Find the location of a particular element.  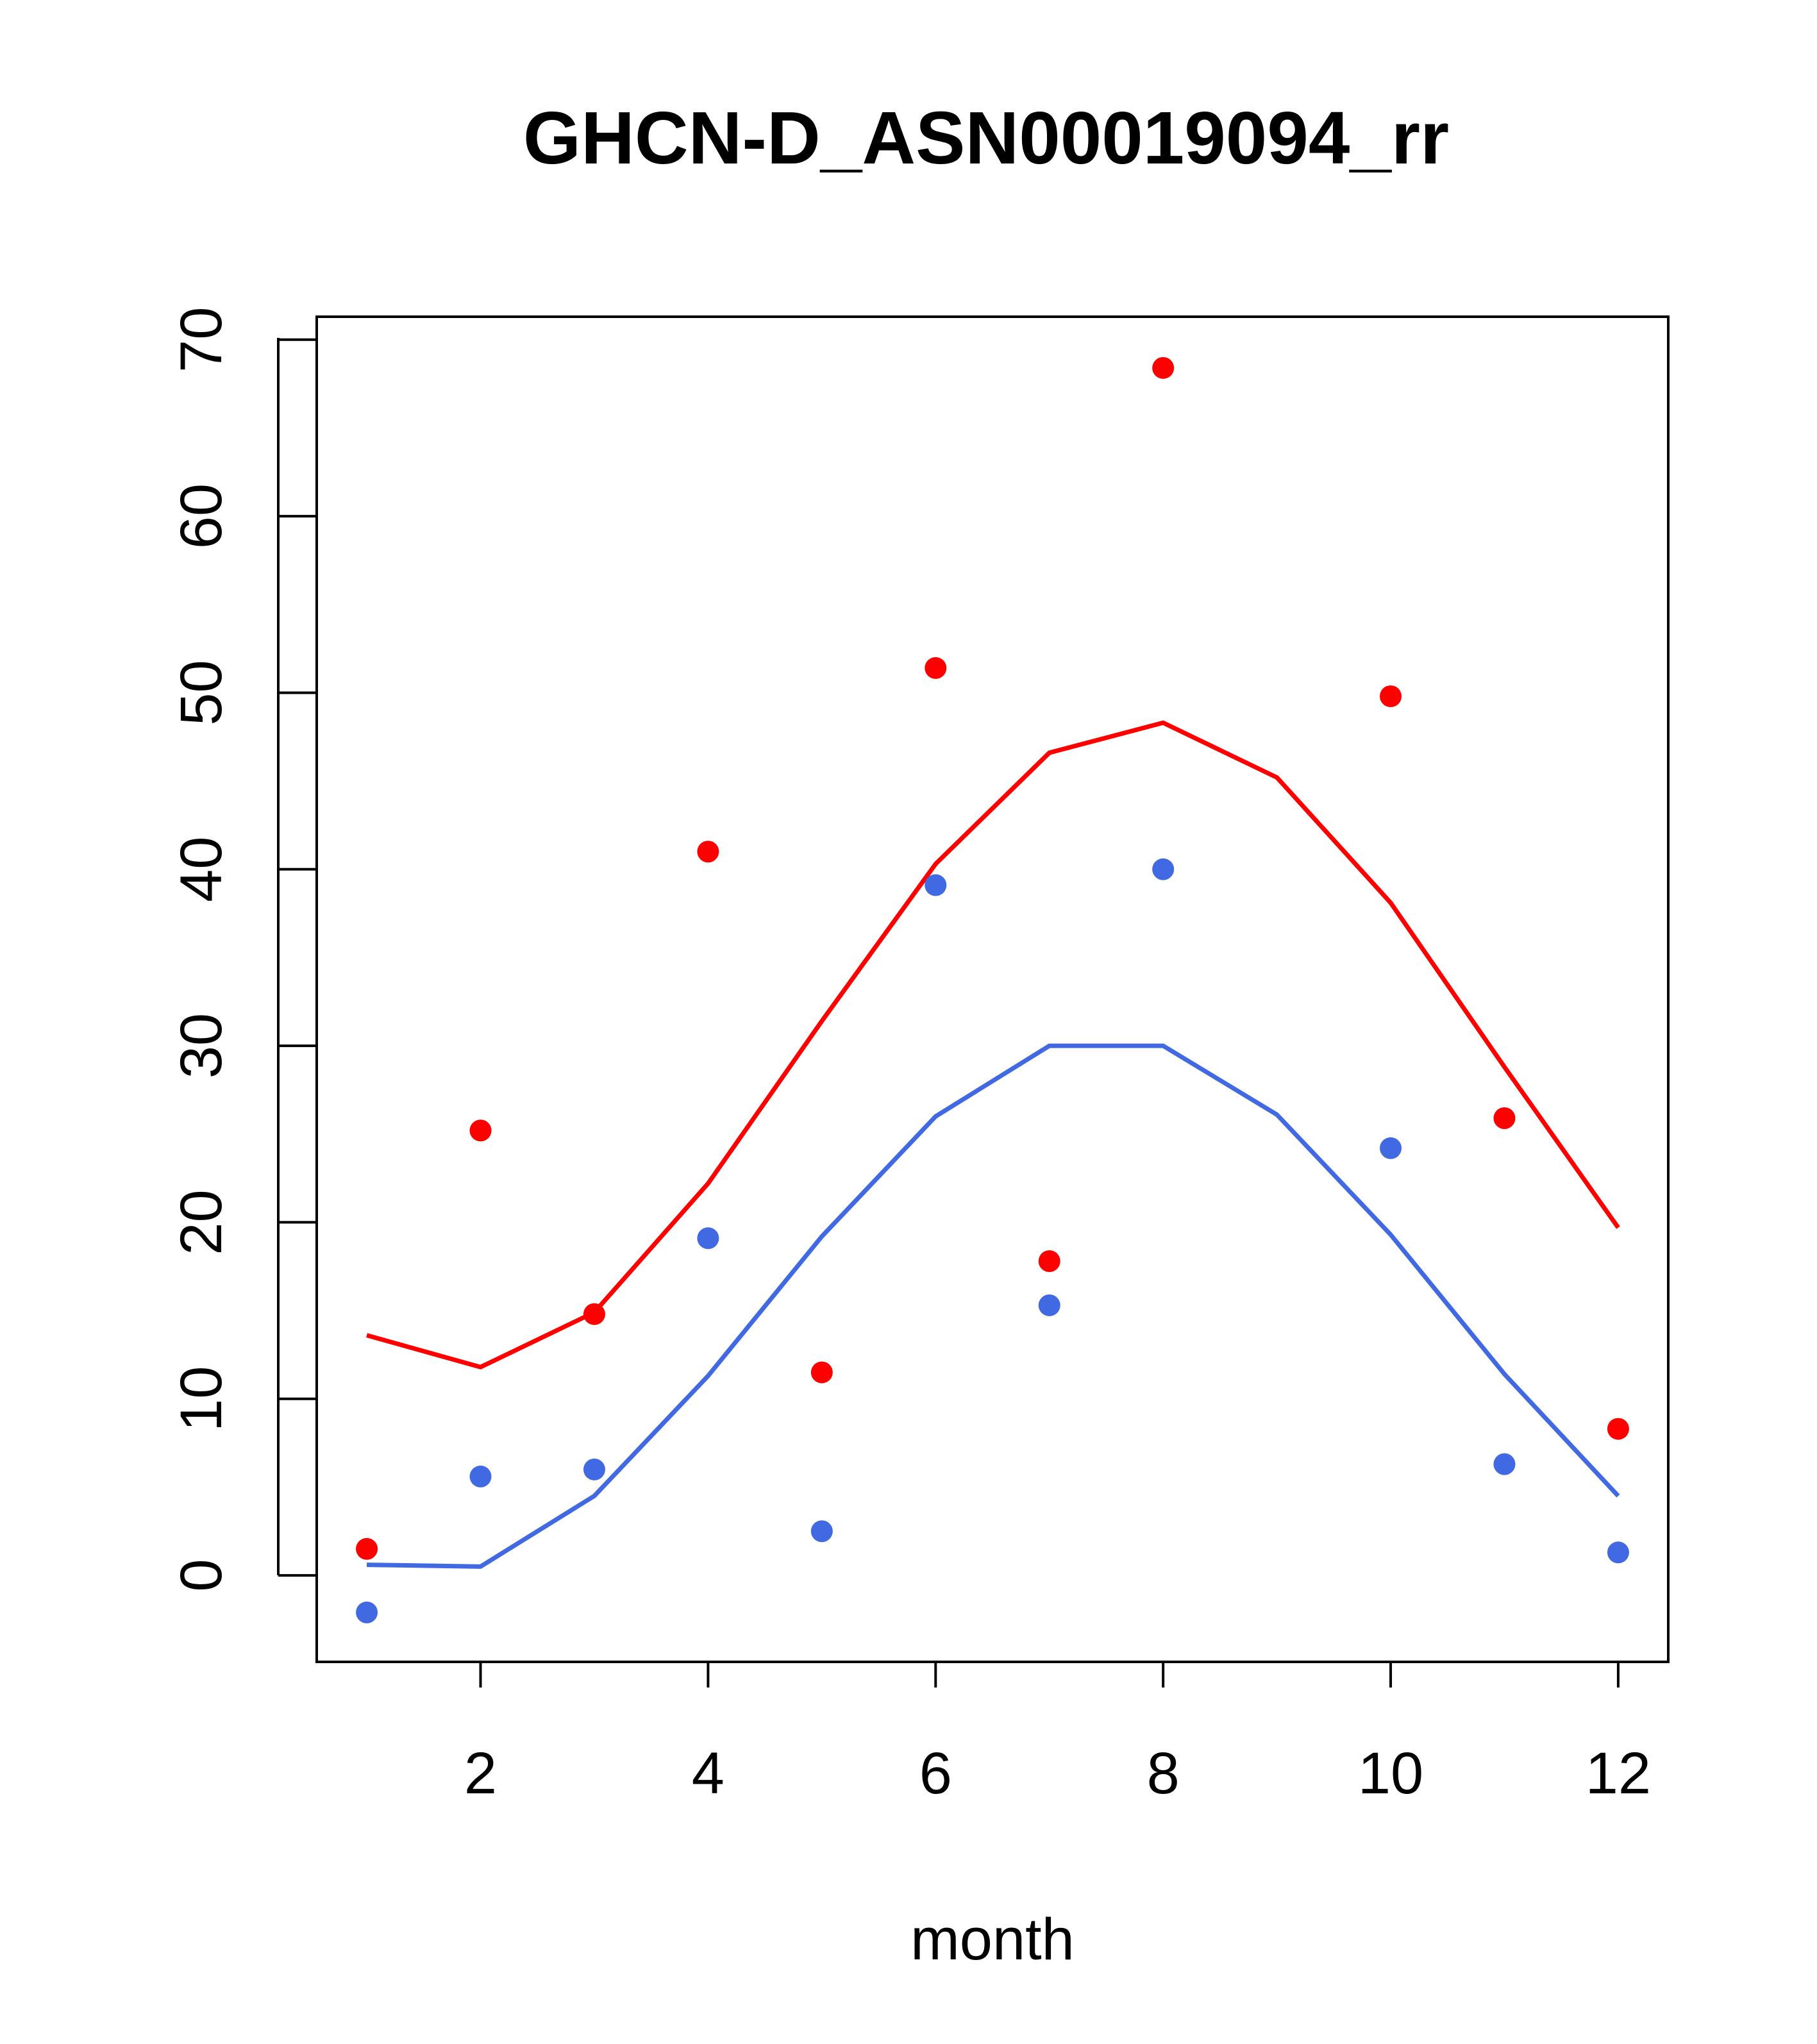

chart-title: GHCN-D_ASN00019094_rr is located at coordinates (986, 138).